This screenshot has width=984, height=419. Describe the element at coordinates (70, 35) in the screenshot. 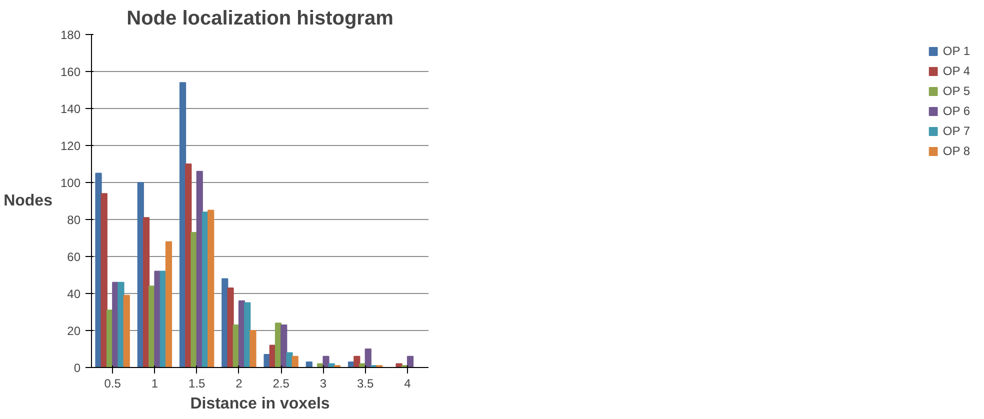

I see `y-tick-label: 180` at that location.